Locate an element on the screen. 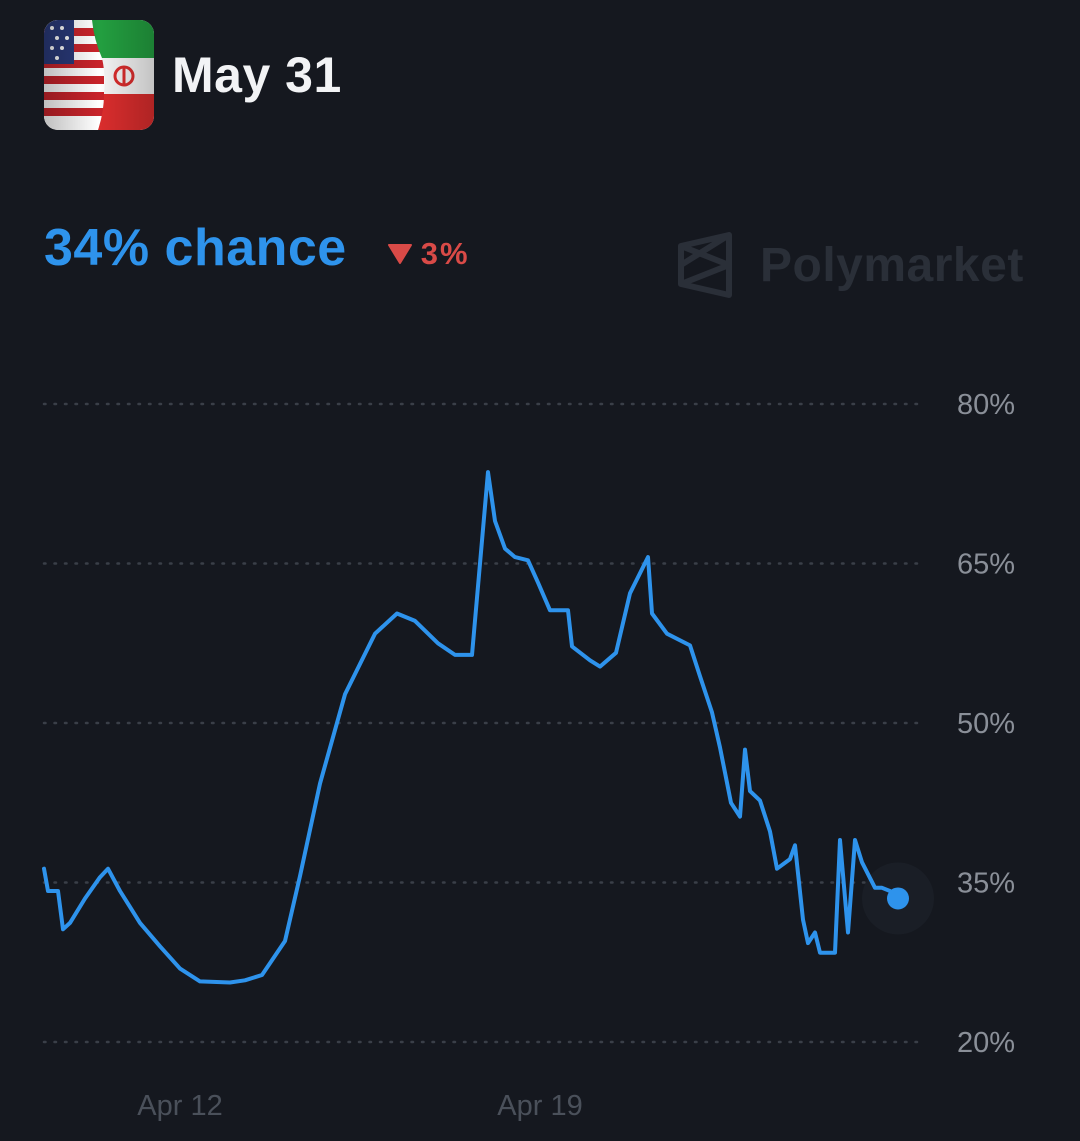 Image resolution: width=1080 pixels, height=1141 pixels. y-tick-label: 50% is located at coordinates (986, 724).